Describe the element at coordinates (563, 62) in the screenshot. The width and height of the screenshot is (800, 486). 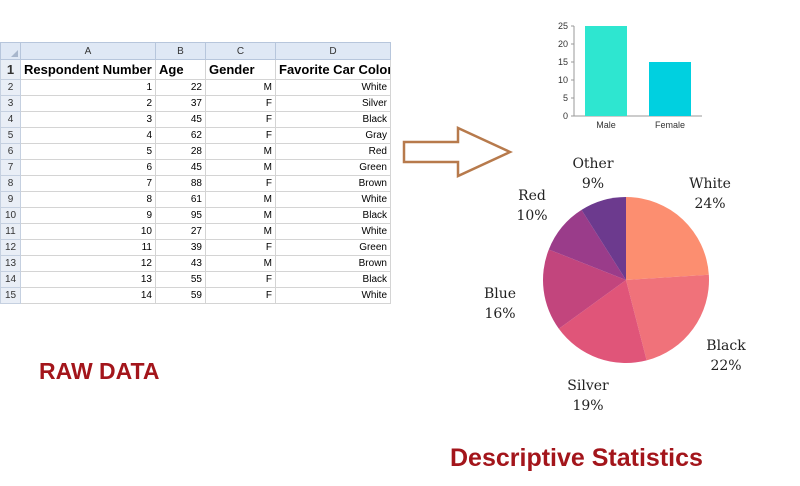
I see `y-tick-label: 15` at that location.